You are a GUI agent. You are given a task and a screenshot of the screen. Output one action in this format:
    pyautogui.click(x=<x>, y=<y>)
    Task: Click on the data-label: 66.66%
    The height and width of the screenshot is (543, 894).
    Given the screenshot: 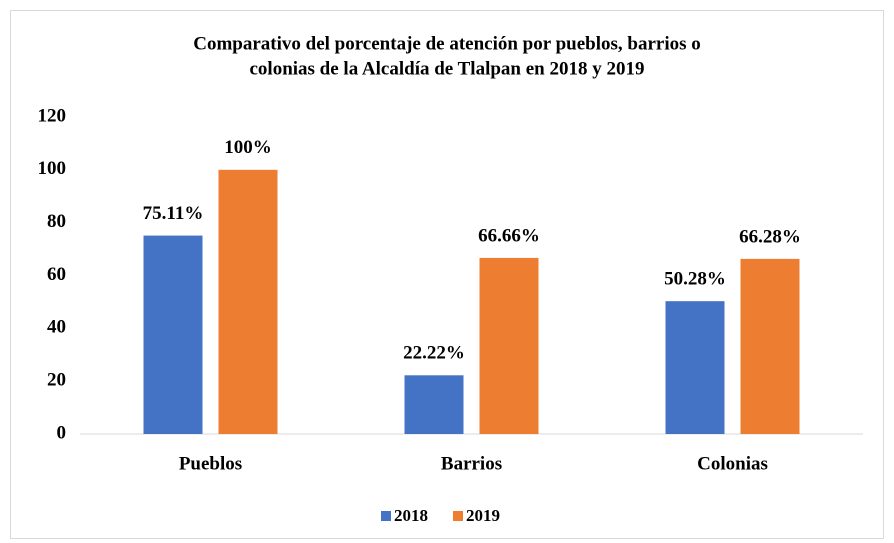 What is the action you would take?
    pyautogui.click(x=509, y=235)
    